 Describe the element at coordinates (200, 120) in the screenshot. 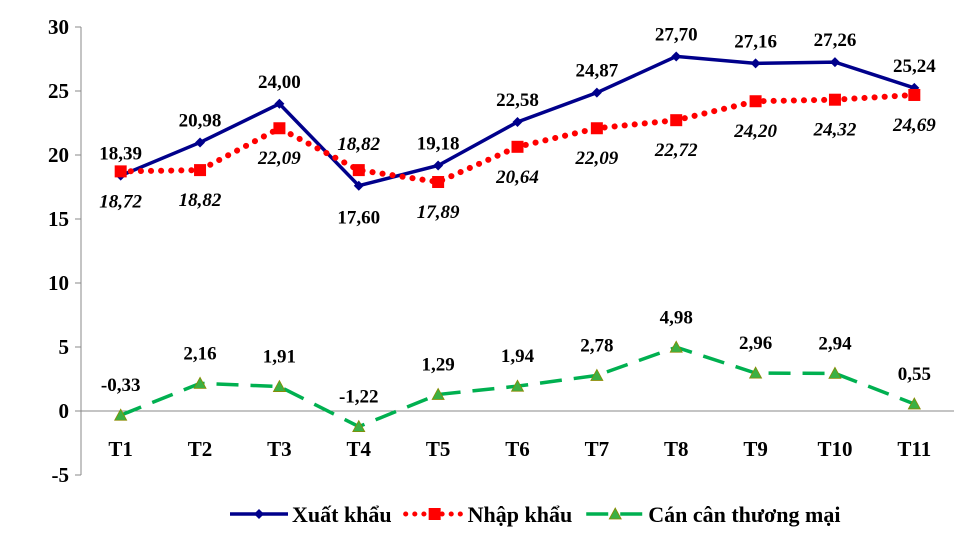

I see `data-label: 20,98` at that location.